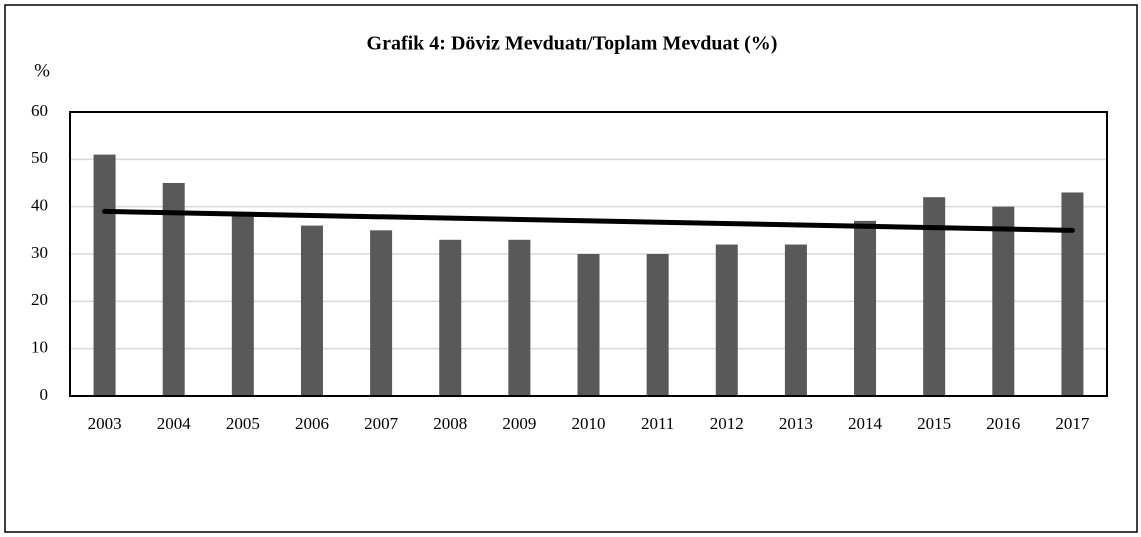 This screenshot has width=1141, height=537. I want to click on x-tick-label: 2004, so click(174, 423).